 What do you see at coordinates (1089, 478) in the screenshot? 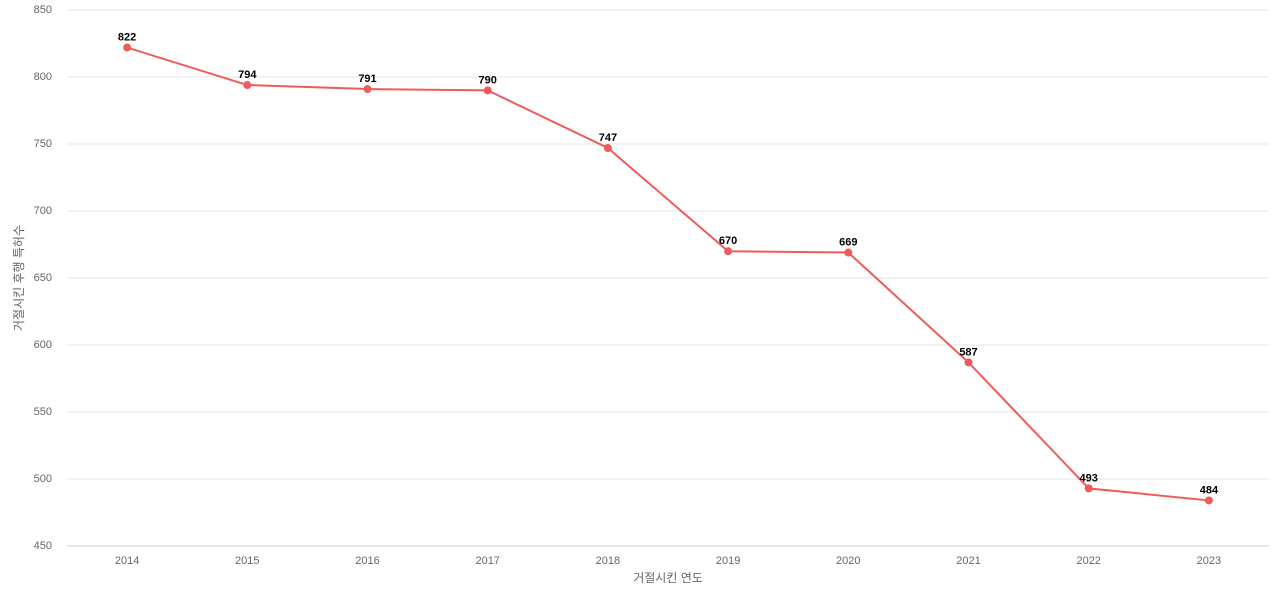
I see `value-label: 493` at bounding box center [1089, 478].